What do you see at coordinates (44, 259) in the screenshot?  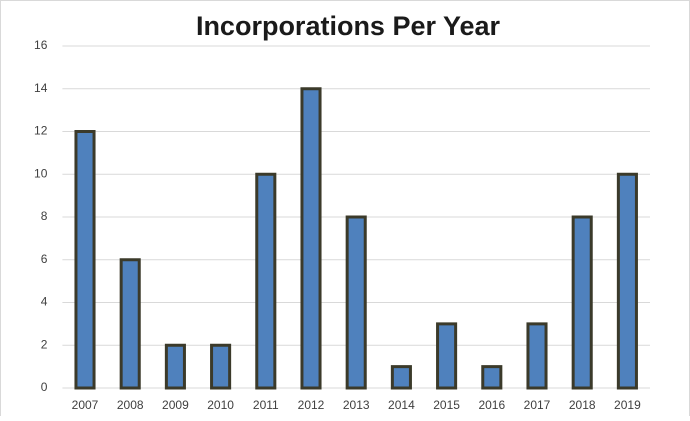 I see `y-tick-label: 6` at bounding box center [44, 259].